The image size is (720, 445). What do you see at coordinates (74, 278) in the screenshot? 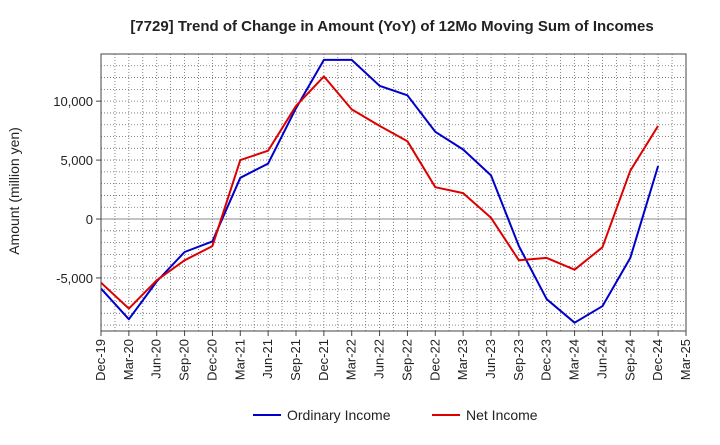
I see `y-tick-label: -5,000` at bounding box center [74, 278].